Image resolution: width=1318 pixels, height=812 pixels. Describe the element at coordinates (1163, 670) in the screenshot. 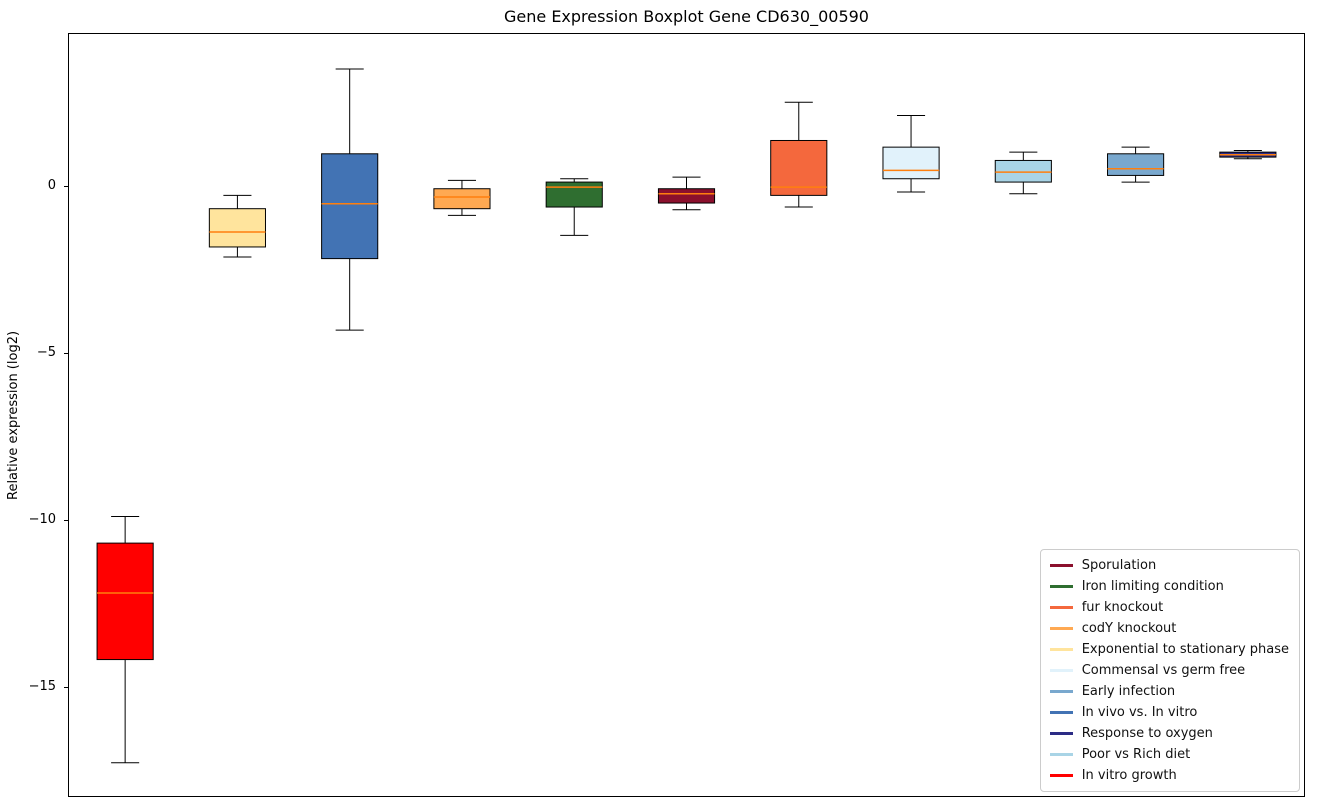

I see `legend-label: Commensal vs germ free` at that location.